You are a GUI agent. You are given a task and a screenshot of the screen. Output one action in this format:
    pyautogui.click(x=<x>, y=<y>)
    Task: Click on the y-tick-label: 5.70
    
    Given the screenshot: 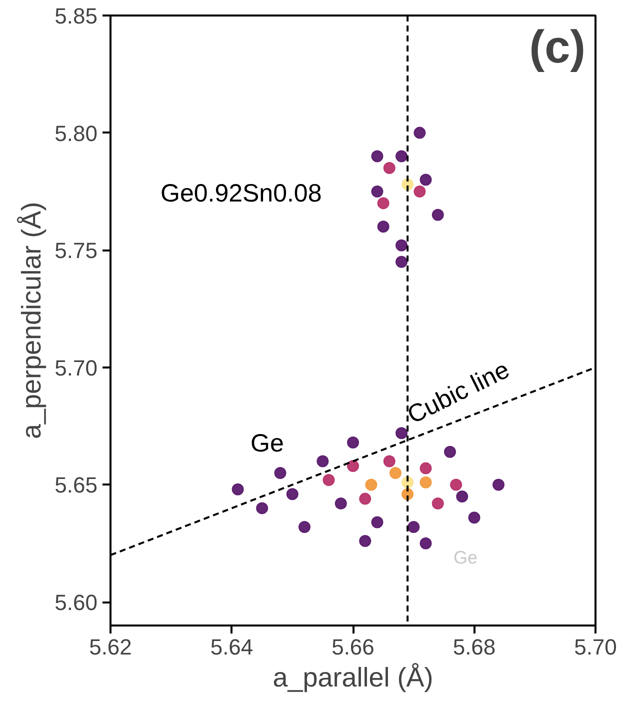 What is the action you would take?
    pyautogui.click(x=76, y=367)
    